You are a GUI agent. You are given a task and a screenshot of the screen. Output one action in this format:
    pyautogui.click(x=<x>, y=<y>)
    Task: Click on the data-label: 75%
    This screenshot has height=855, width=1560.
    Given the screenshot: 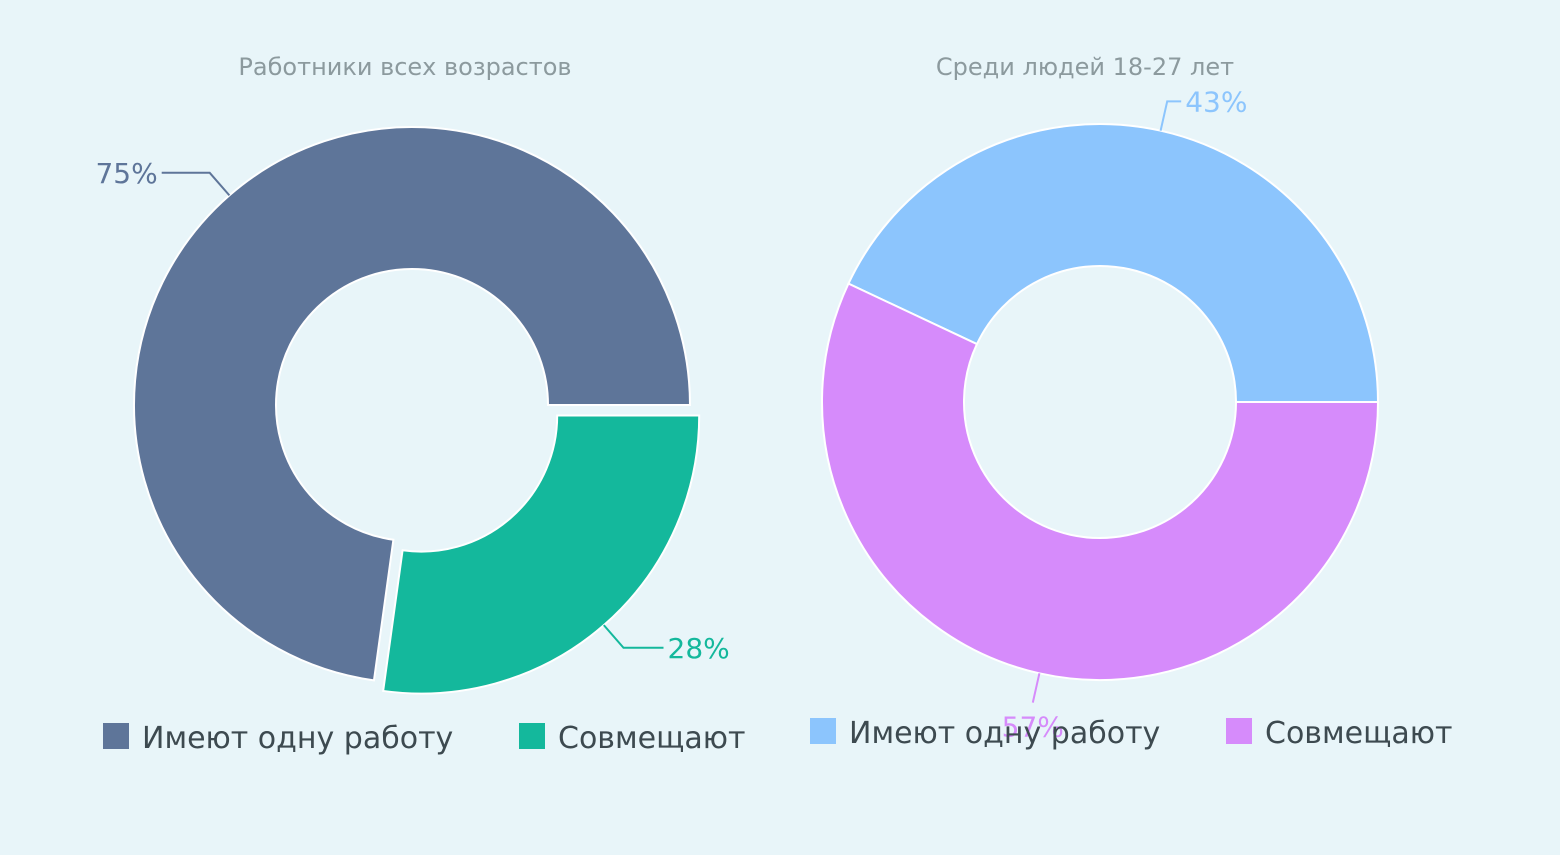 What is the action you would take?
    pyautogui.click(x=126, y=173)
    